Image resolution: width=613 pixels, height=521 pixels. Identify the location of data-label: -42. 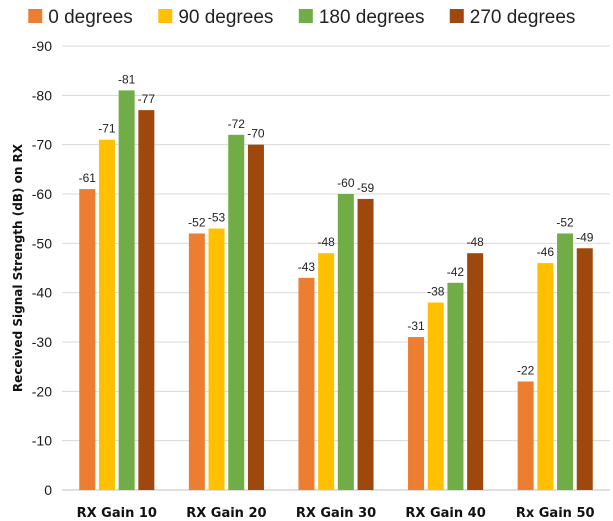
(456, 272).